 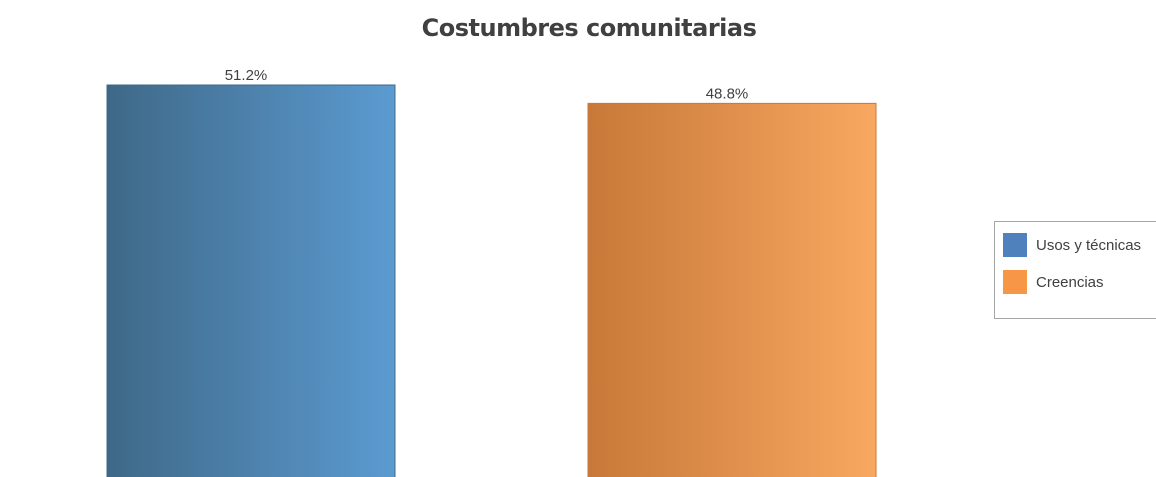 What do you see at coordinates (1070, 282) in the screenshot?
I see `legend-label-creencias: Creencias` at bounding box center [1070, 282].